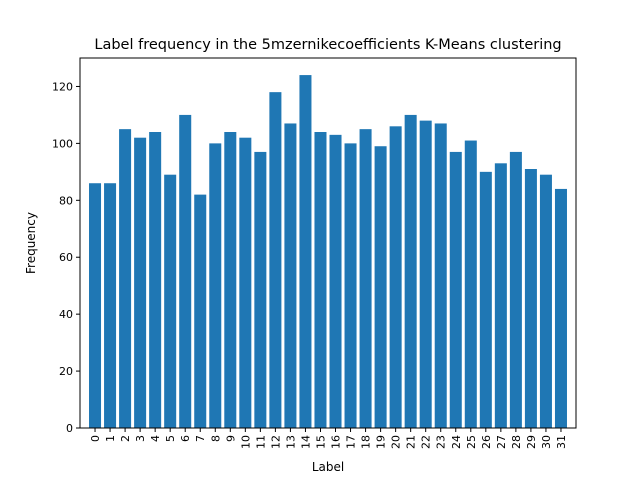 The image size is (640, 480). Describe the element at coordinates (531, 442) in the screenshot. I see `x-tick-label-29: 29` at that location.